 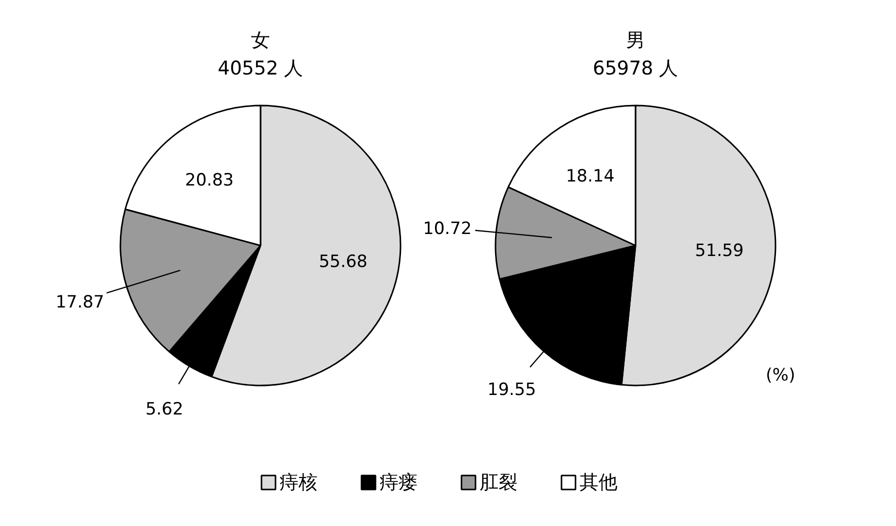 I want to click on data-label: 10.72, so click(x=447, y=229).